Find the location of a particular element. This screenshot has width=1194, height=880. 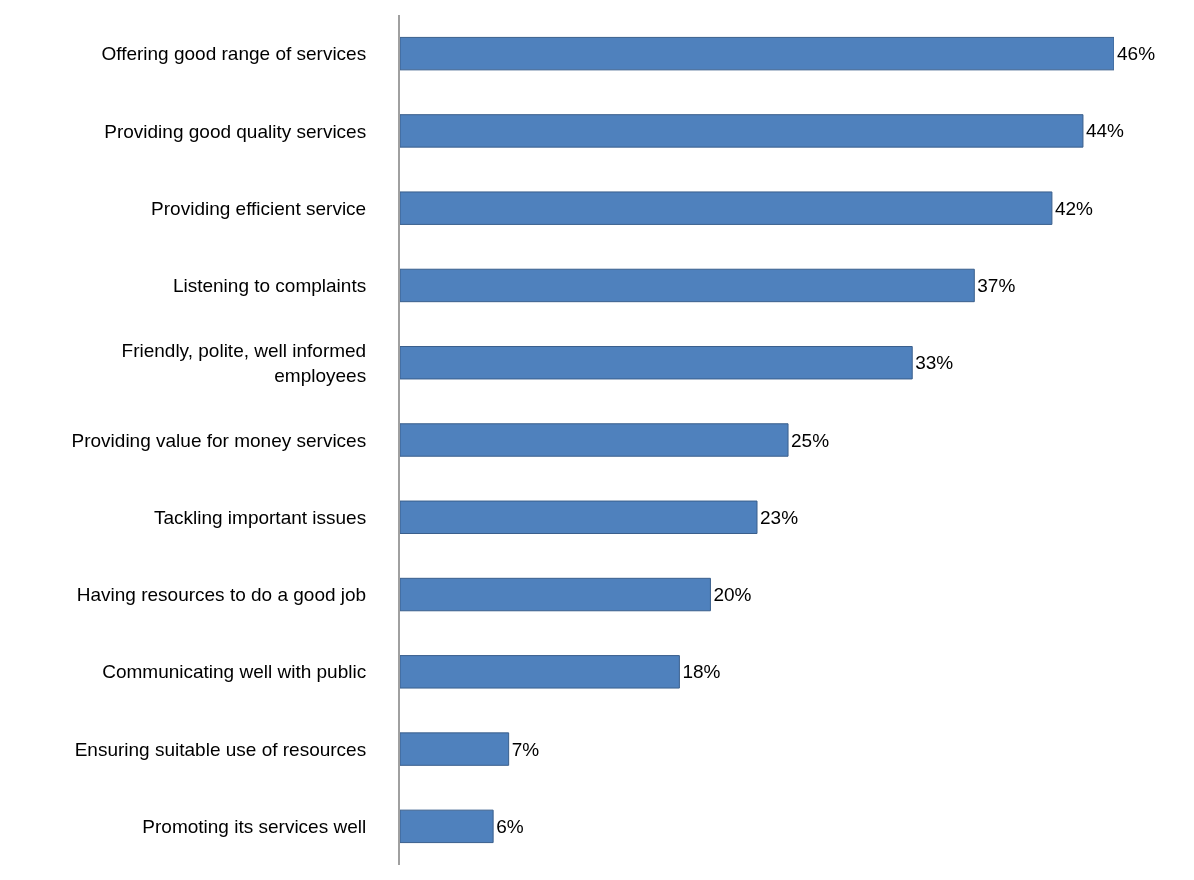

y-tick-label: Providing good quality services is located at coordinates (235, 131).